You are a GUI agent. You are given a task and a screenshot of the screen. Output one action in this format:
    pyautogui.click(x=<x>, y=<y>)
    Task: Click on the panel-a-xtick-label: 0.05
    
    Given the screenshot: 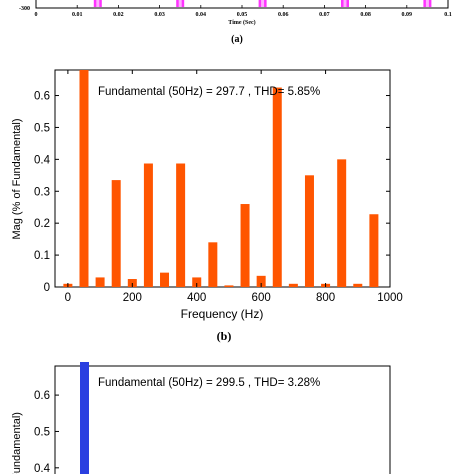 What is the action you would take?
    pyautogui.click(x=242, y=15)
    